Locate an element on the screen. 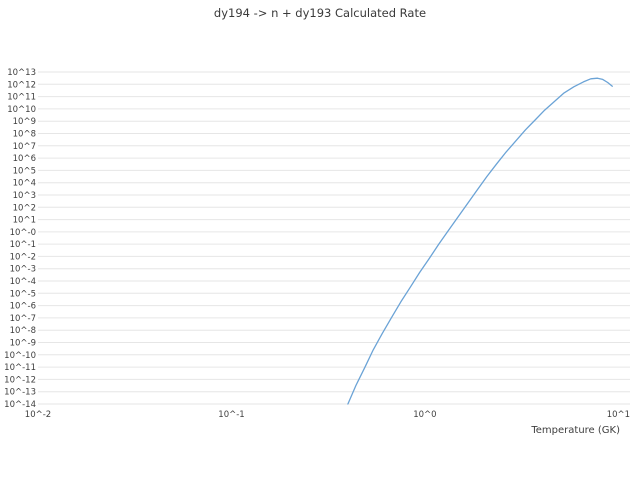 This screenshot has height=480, width=640. y-tick-label: 10^-2 is located at coordinates (23, 257).